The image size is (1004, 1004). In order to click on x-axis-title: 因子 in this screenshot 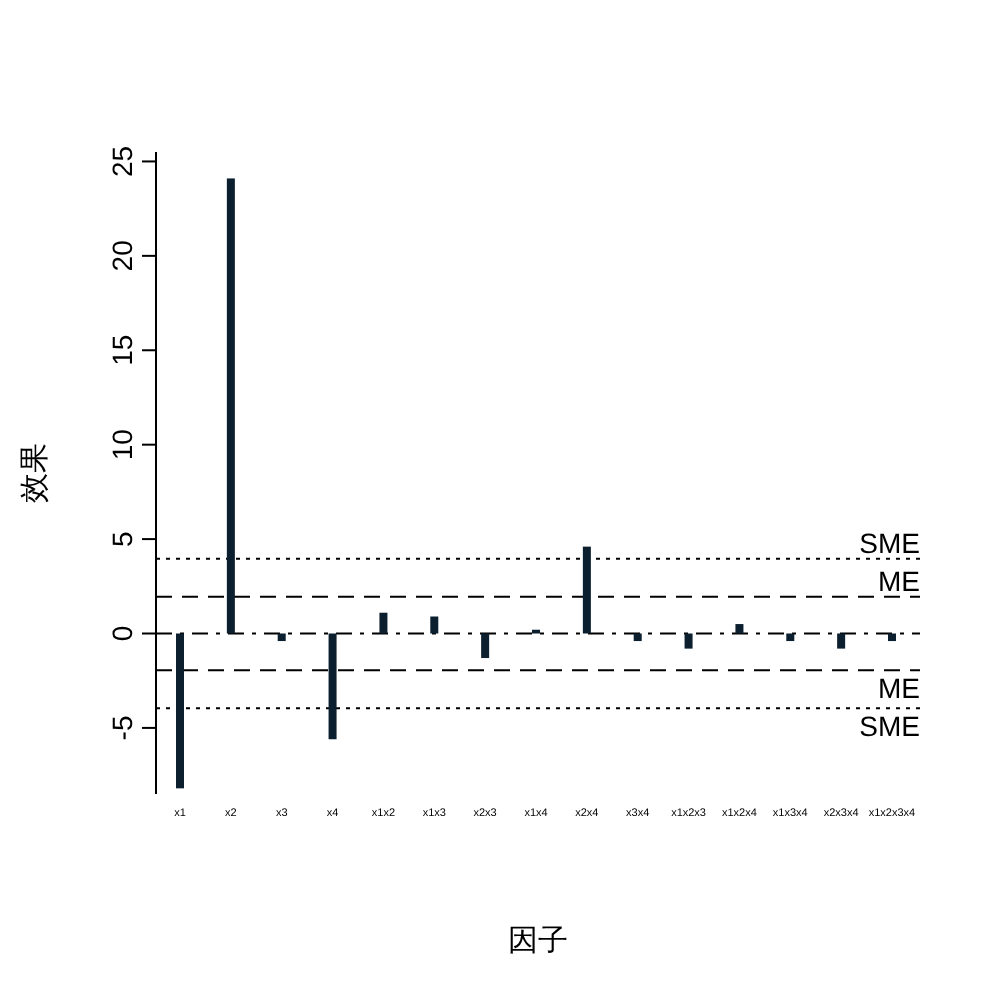, I will do `click(538, 941)`.